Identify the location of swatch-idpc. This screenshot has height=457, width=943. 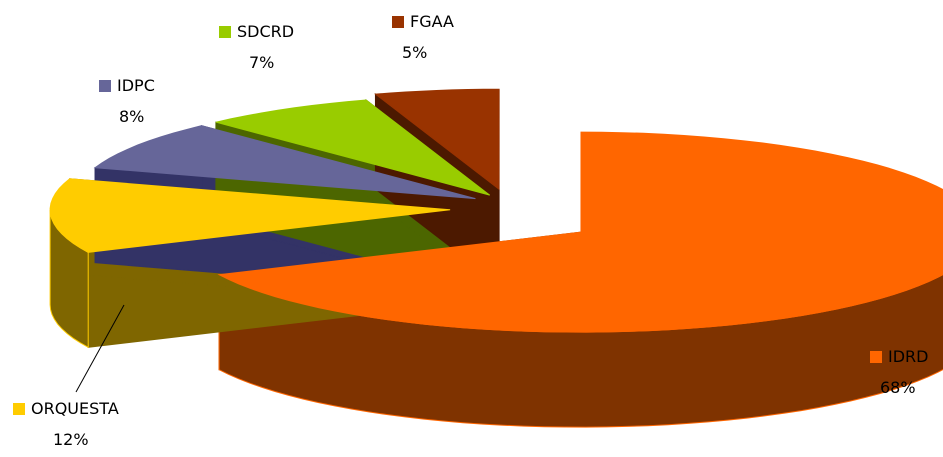
(105, 86).